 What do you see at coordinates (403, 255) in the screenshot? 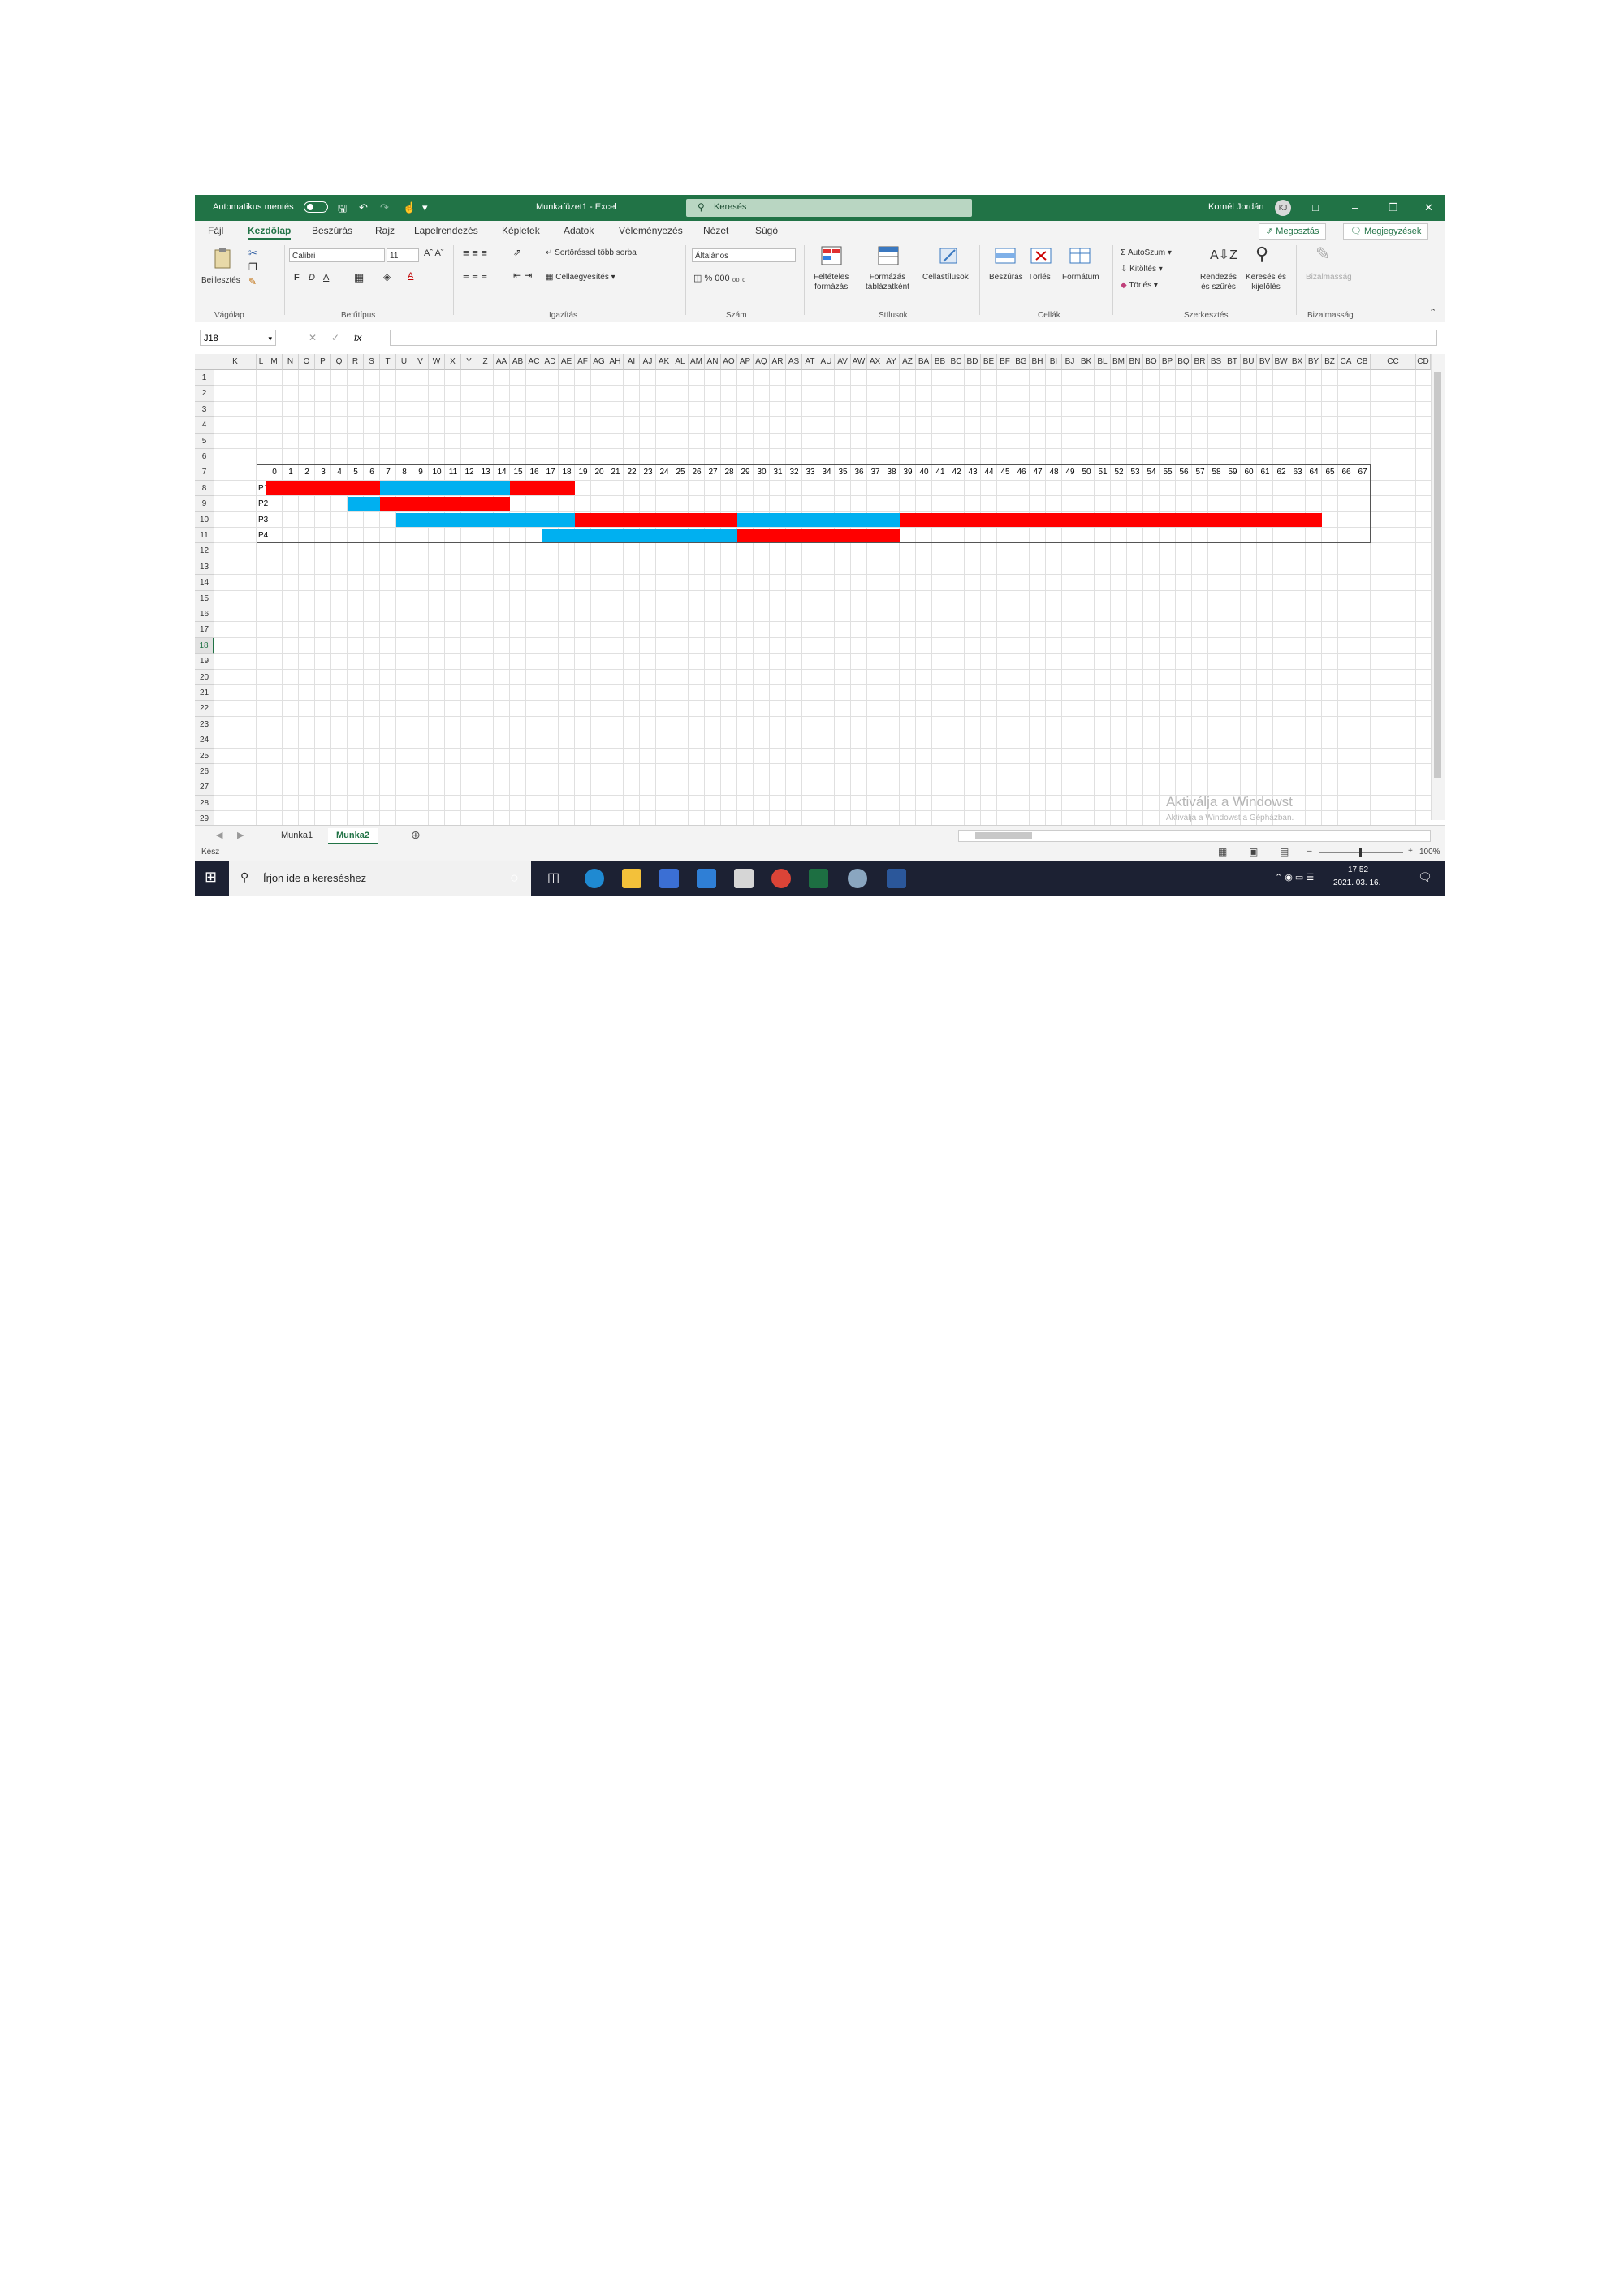
I see `font-size-combo: 11` at bounding box center [403, 255].